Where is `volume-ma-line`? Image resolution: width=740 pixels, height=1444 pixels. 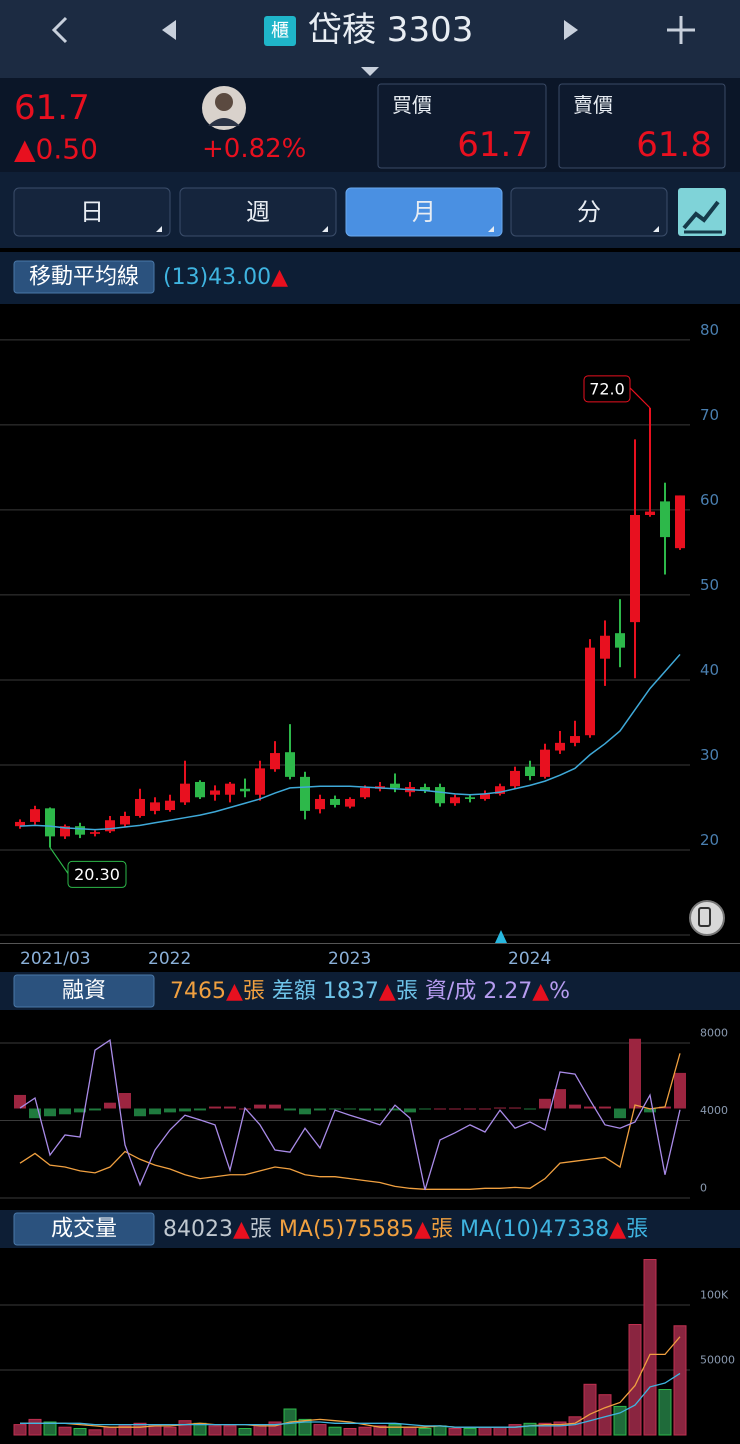 volume-ma-line is located at coordinates (350, 1400).